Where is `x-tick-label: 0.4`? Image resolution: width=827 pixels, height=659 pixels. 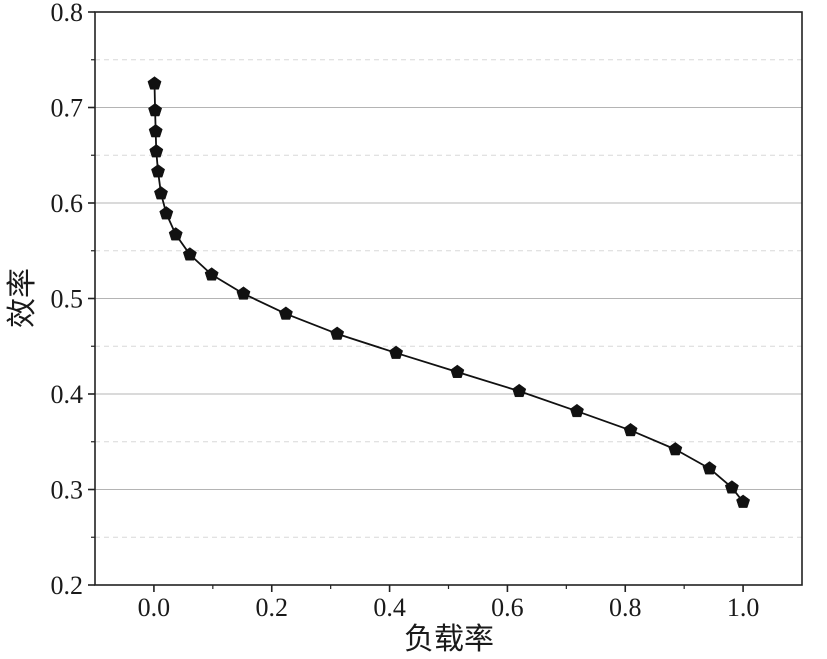 x-tick-label: 0.4 is located at coordinates (389, 607).